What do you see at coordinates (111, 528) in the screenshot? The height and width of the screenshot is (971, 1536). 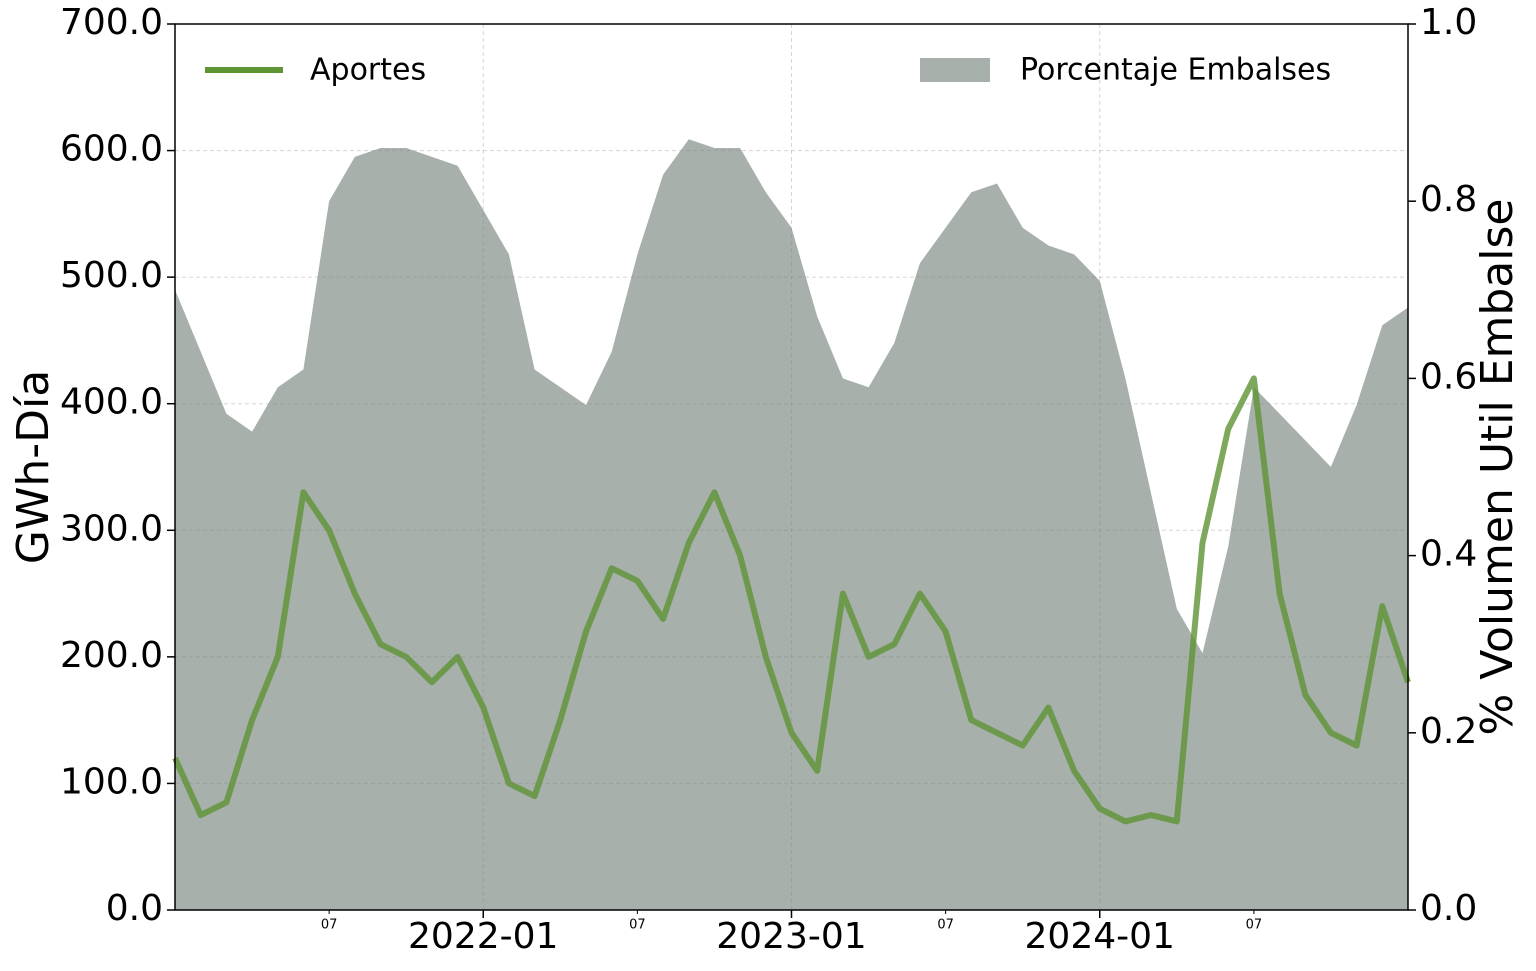 I see `y-tick-label: 300.0` at bounding box center [111, 528].